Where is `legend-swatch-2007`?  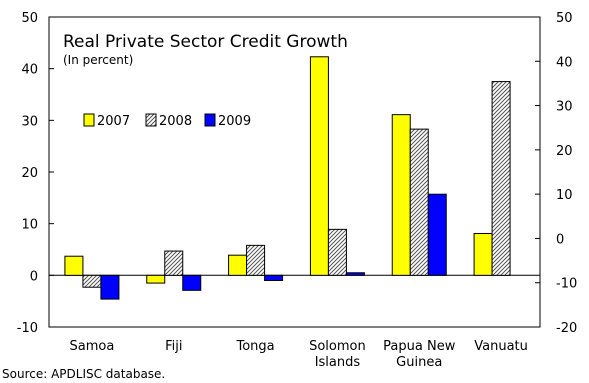
legend-swatch-2007 is located at coordinates (89, 120).